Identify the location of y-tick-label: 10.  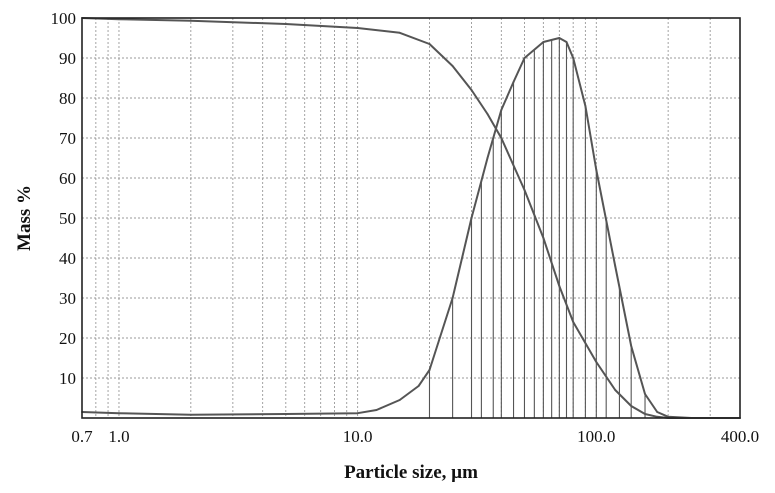
(67, 378).